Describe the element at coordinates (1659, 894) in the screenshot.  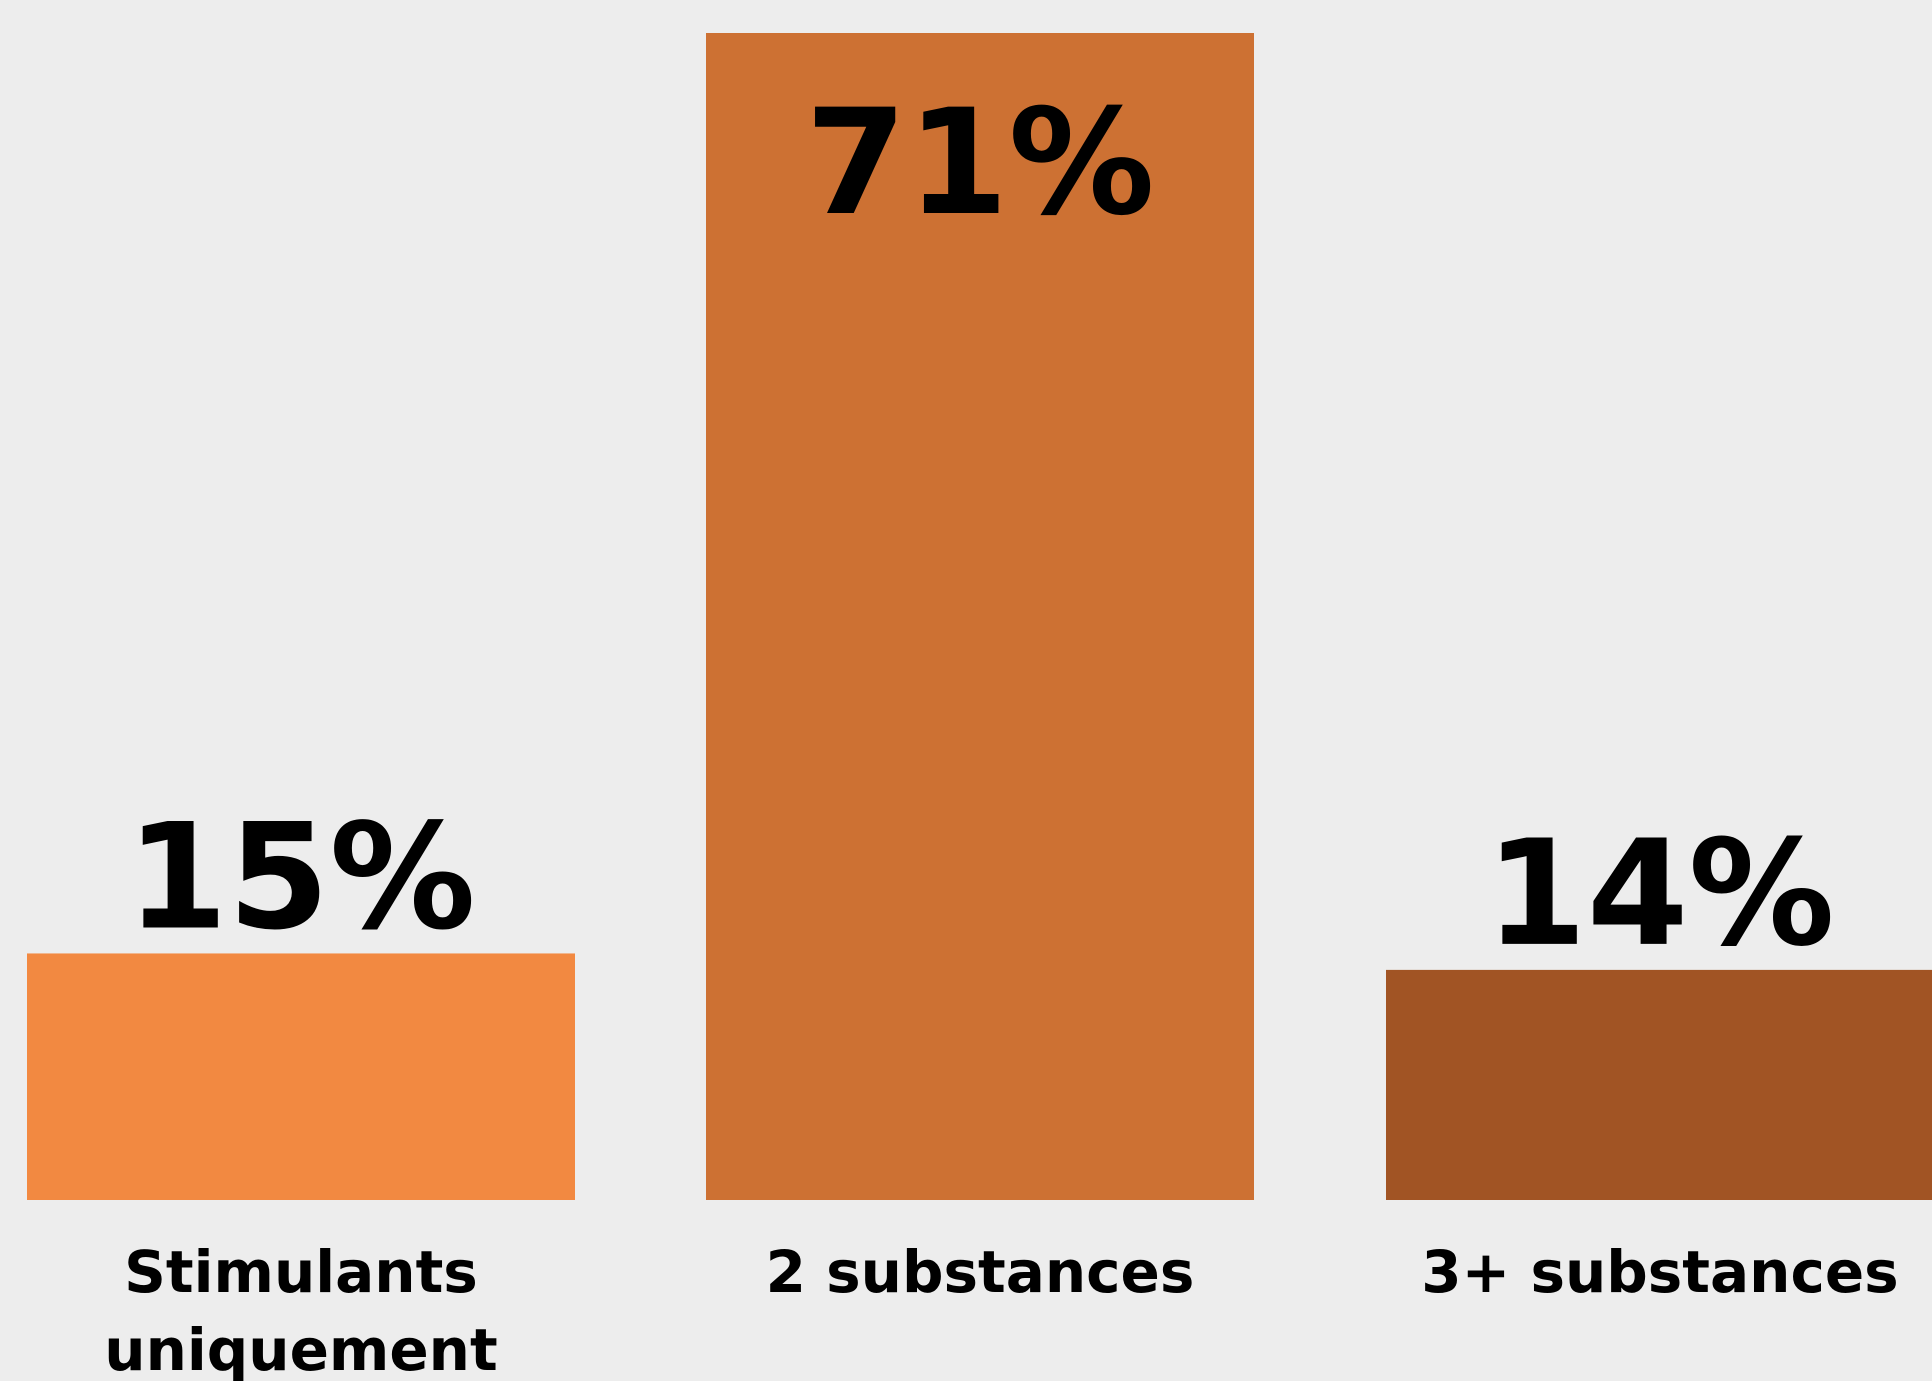
I see `value-label-3: 14%` at that location.